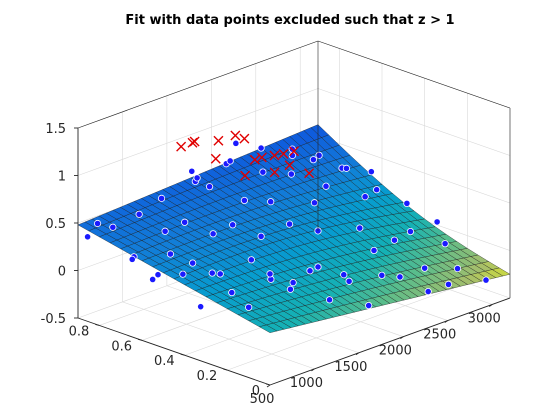 The image size is (560, 420). I want to click on z-tick-label: 1.5, so click(55, 129).